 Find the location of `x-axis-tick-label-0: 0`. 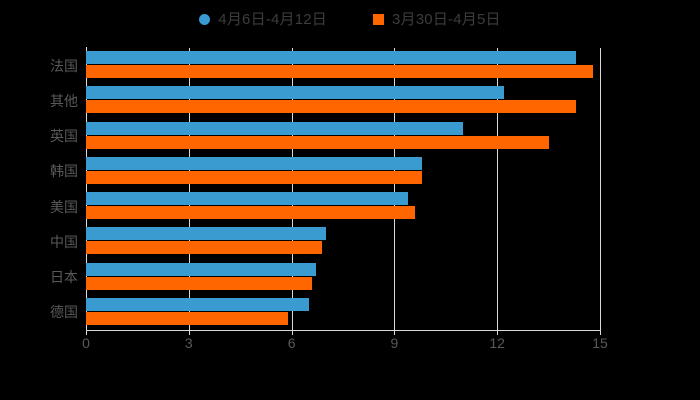

x-axis-tick-label-0: 0 is located at coordinates (86, 343).